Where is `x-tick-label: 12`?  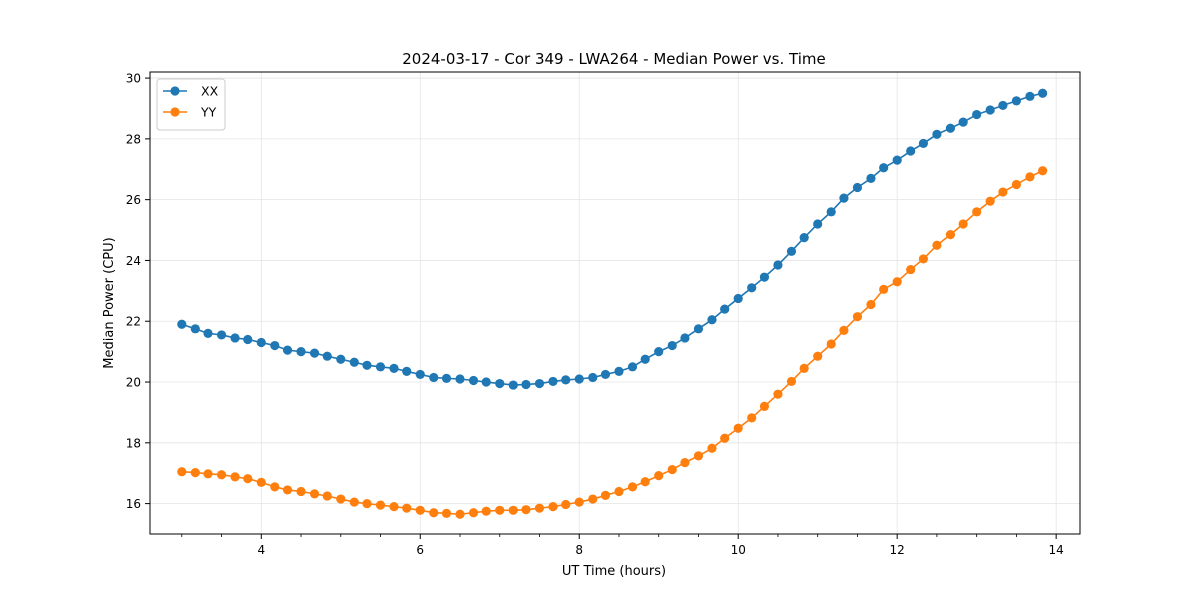
x-tick-label: 12 is located at coordinates (897, 550).